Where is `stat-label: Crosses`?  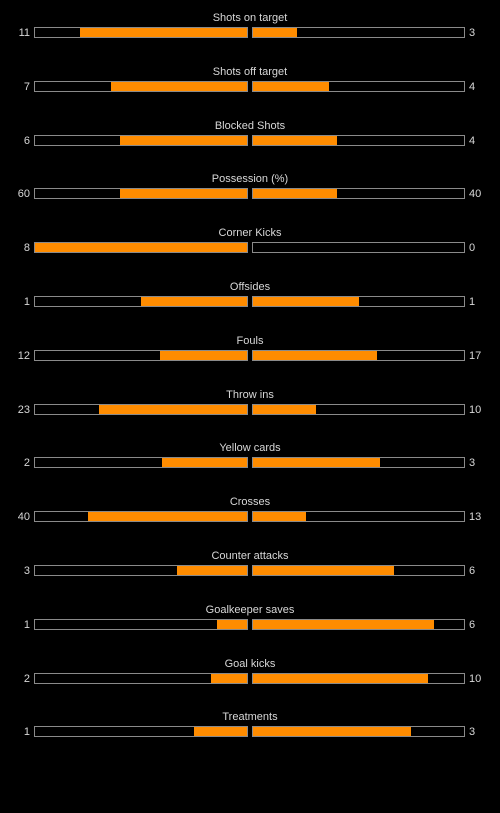 stat-label: Crosses is located at coordinates (250, 502).